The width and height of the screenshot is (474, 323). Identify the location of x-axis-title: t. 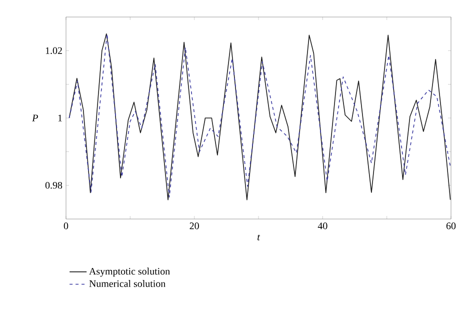
(259, 237).